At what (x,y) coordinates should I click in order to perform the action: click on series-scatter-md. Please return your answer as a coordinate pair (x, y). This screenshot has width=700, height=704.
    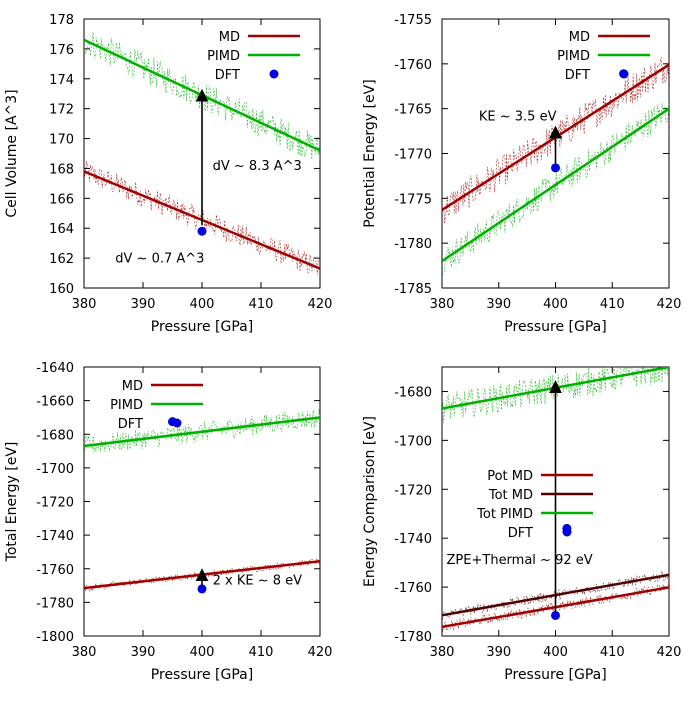
    Looking at the image, I should click on (555, 140).